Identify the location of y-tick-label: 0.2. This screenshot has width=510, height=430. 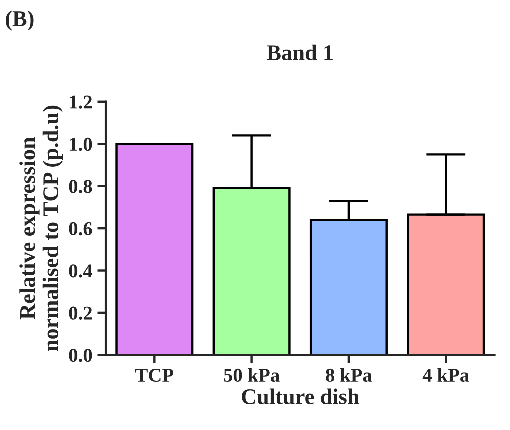
(80, 313).